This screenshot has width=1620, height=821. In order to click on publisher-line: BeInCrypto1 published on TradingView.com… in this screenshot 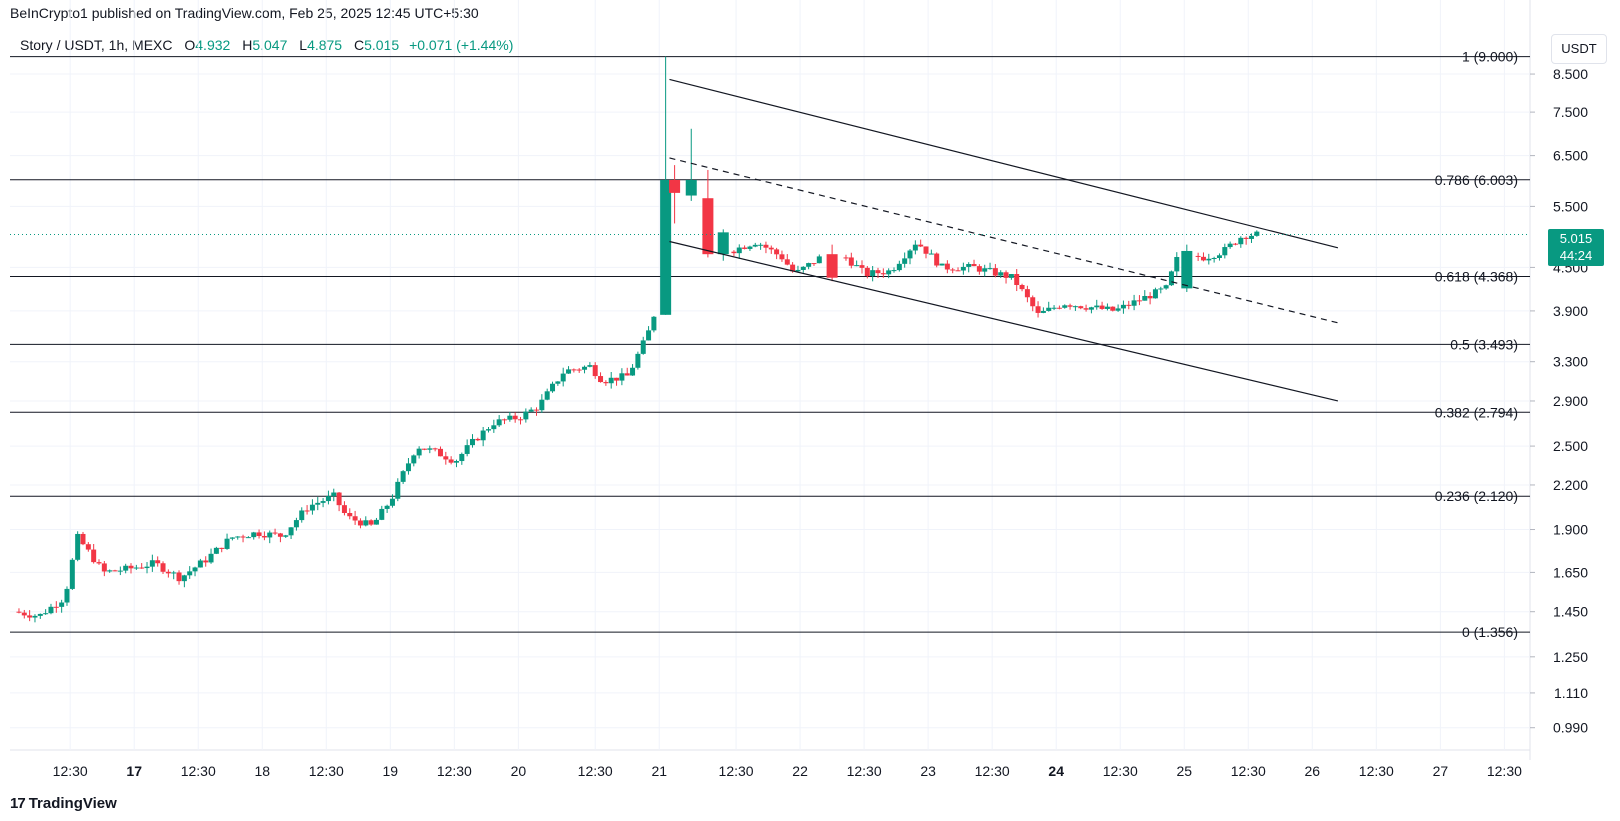, I will do `click(244, 13)`.